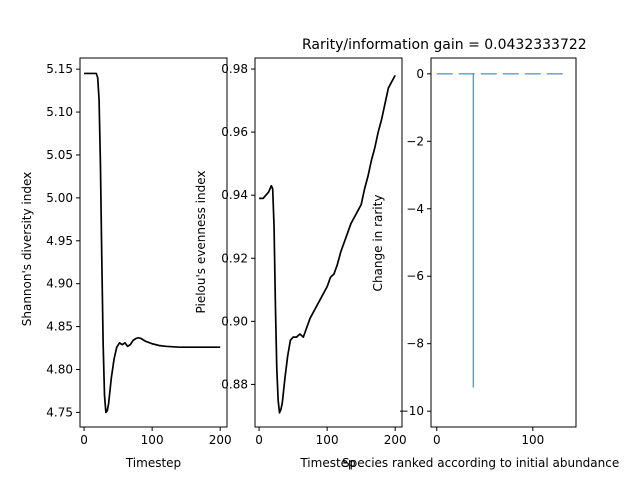  What do you see at coordinates (59, 241) in the screenshot?
I see `ytick-label: 4.95` at bounding box center [59, 241].